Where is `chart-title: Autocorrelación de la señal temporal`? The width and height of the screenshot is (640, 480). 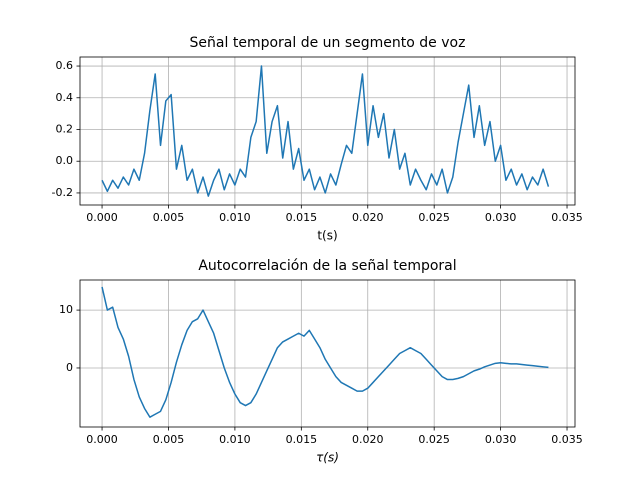 chart-title: Autocorrelación de la señal temporal is located at coordinates (327, 266).